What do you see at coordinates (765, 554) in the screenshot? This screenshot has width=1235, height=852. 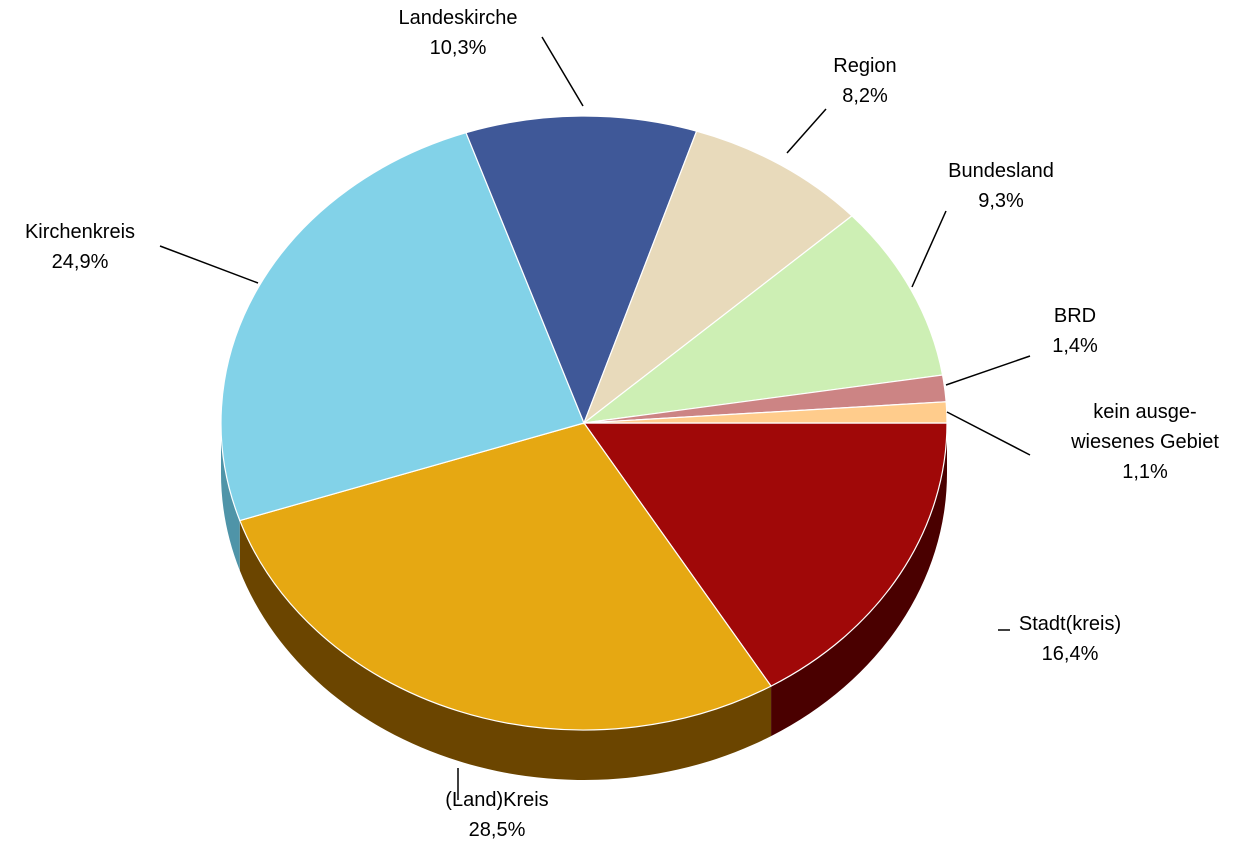 I see `slice-stadt-kreis` at bounding box center [765, 554].